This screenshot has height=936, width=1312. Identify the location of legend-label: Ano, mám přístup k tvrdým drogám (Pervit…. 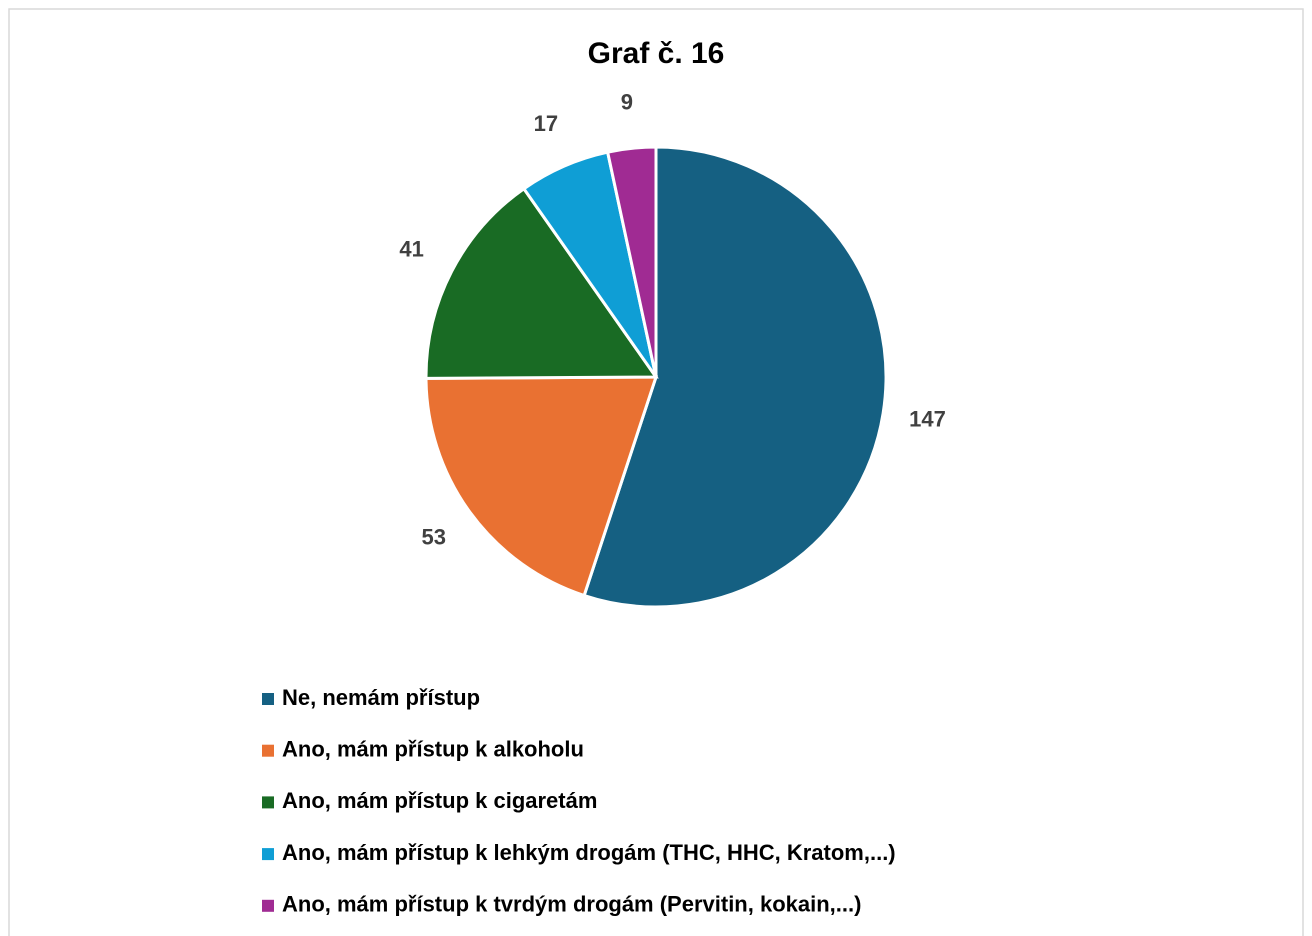
(571, 904).